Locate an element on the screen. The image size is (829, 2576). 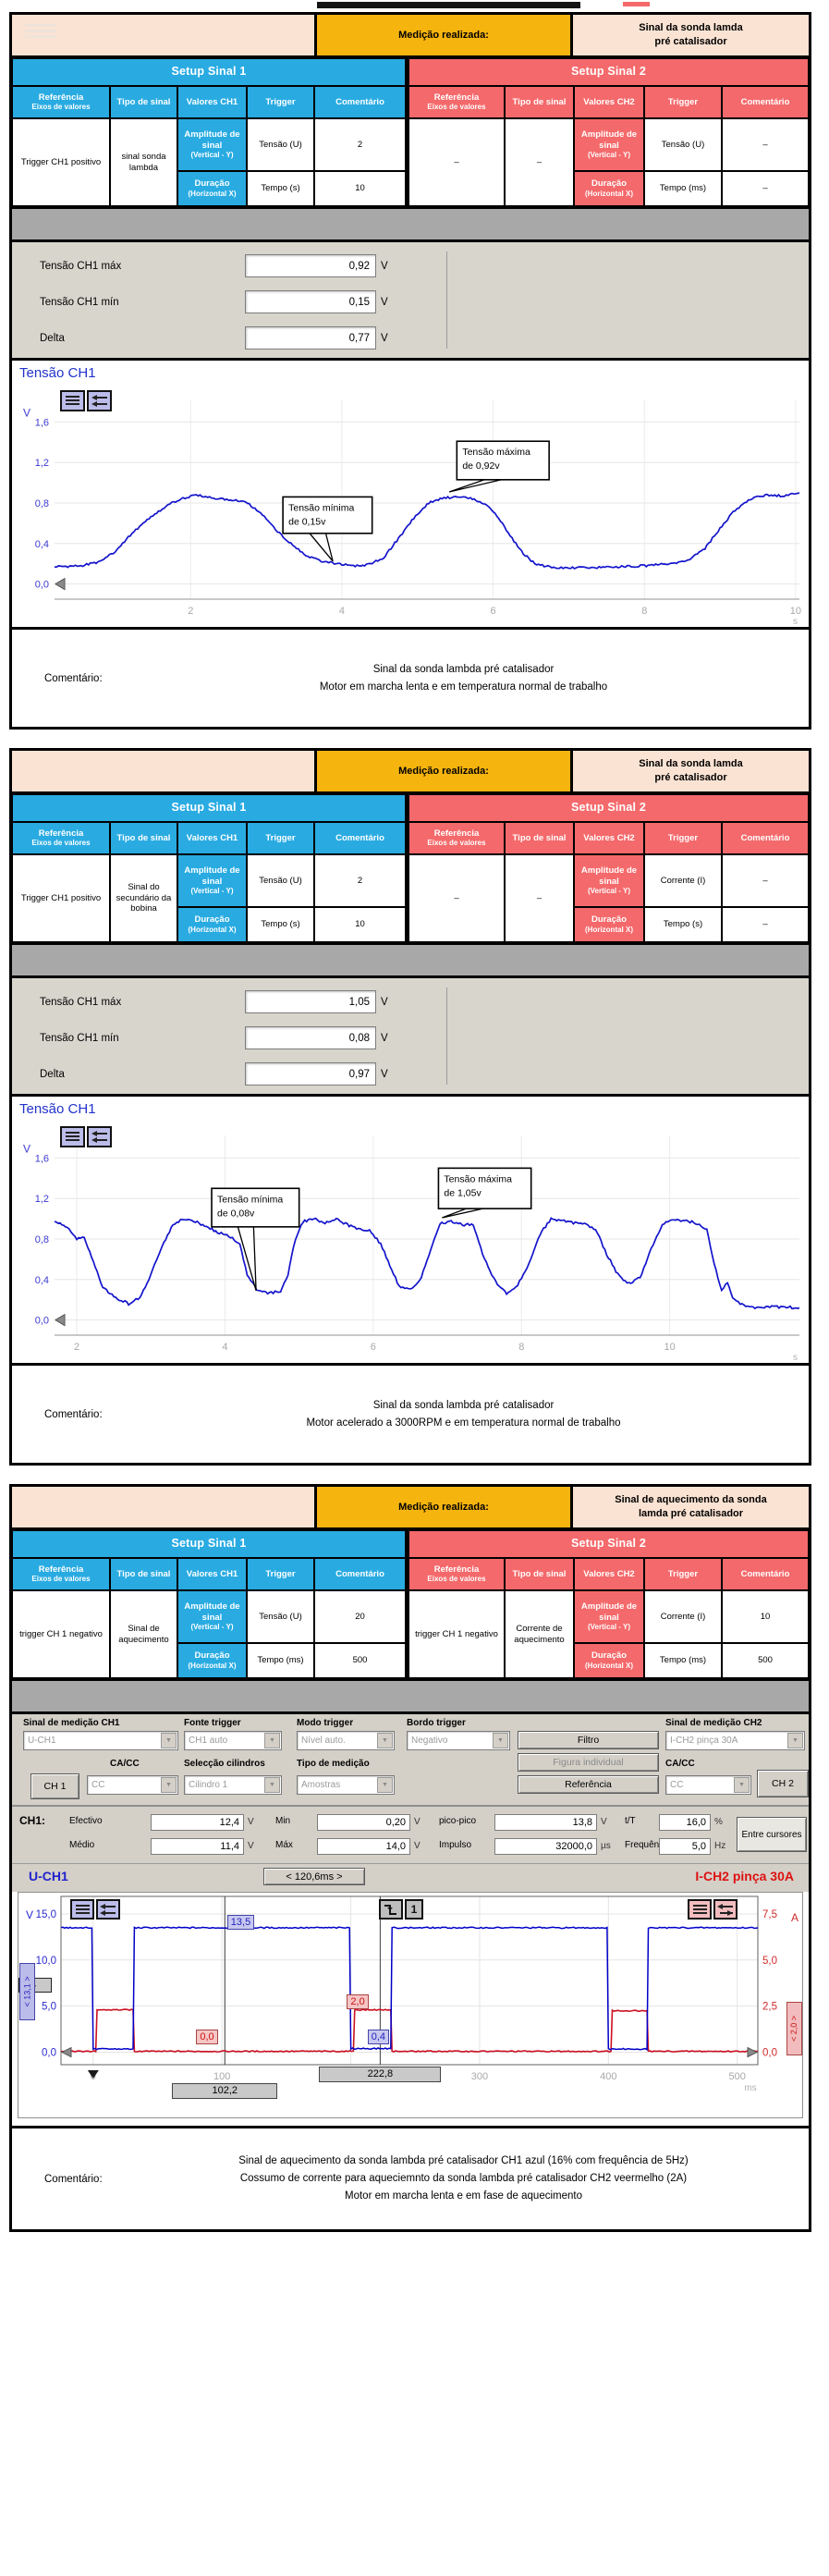
meas-value-input: 0,77 is located at coordinates (310, 338).